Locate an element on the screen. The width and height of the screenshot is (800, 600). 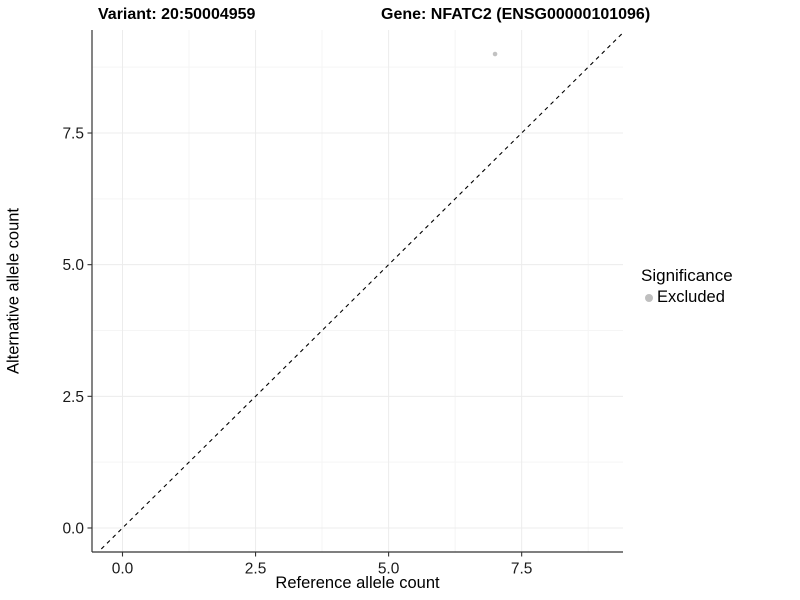
x-tick-label: 7.5 is located at coordinates (522, 569).